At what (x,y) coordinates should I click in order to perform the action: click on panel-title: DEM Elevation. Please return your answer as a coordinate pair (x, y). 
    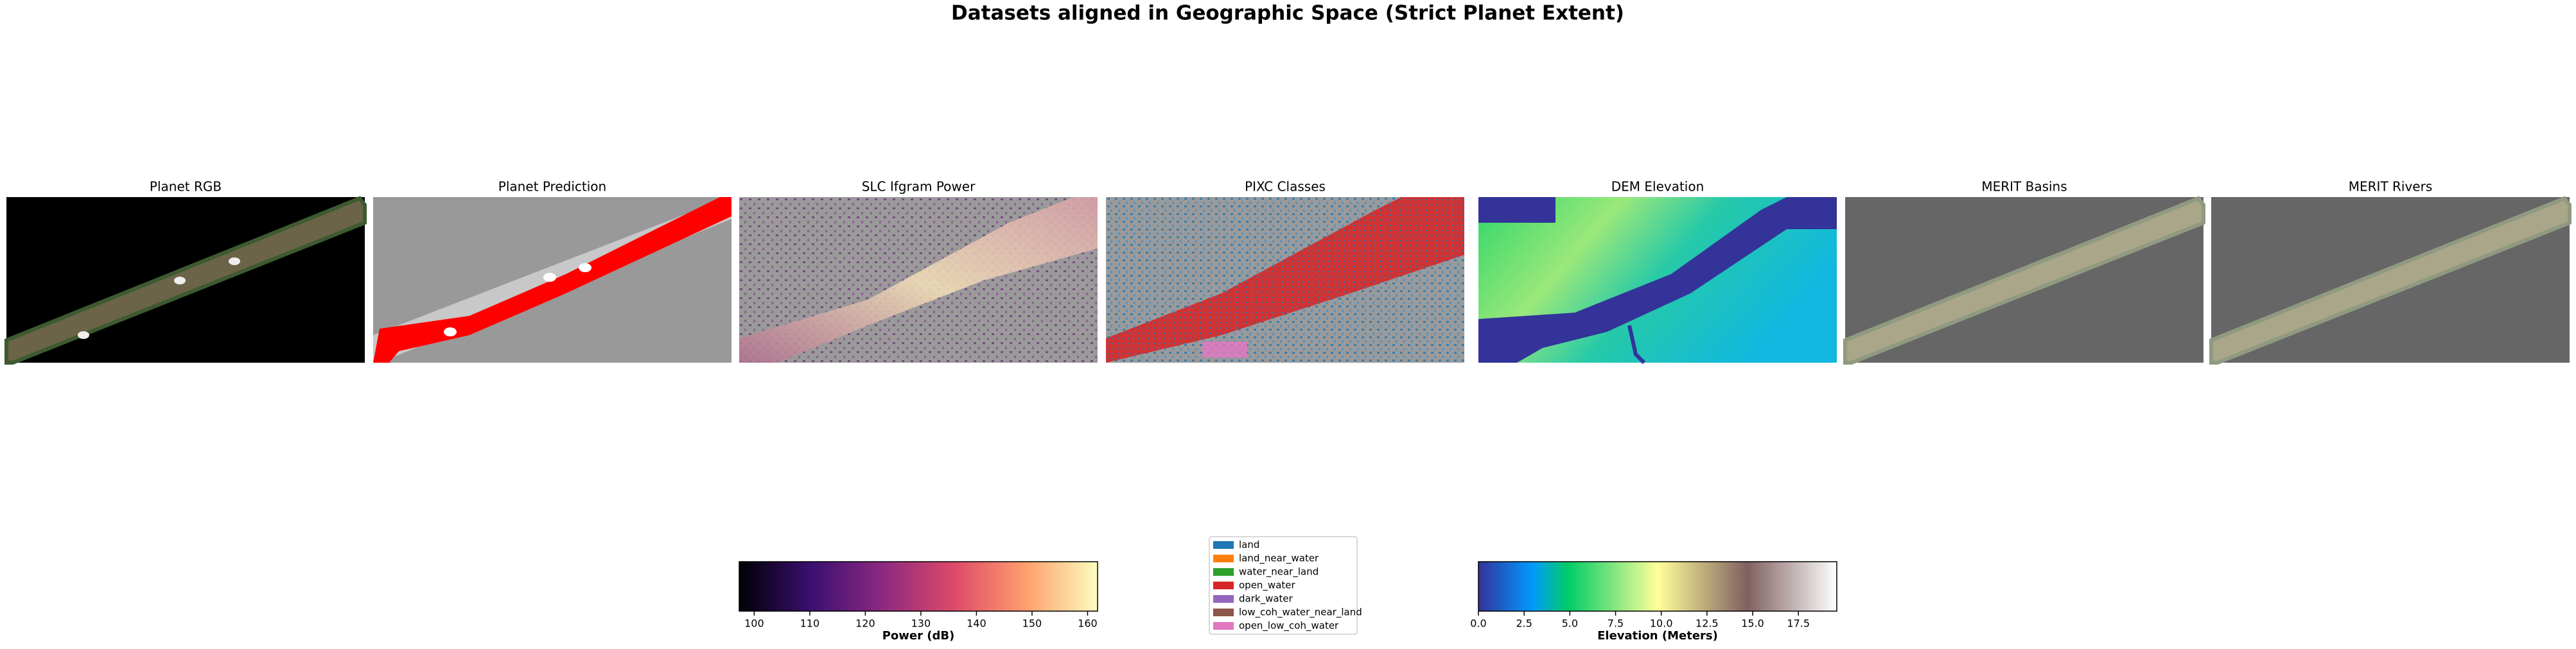
    Looking at the image, I should click on (1657, 187).